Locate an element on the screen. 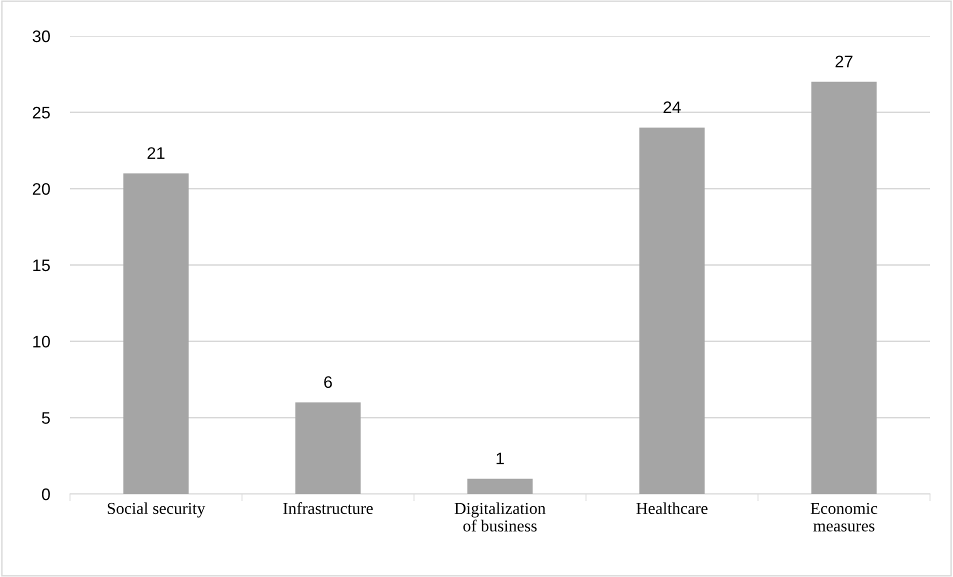 Image resolution: width=953 pixels, height=577 pixels. data-label: 24 is located at coordinates (672, 107).